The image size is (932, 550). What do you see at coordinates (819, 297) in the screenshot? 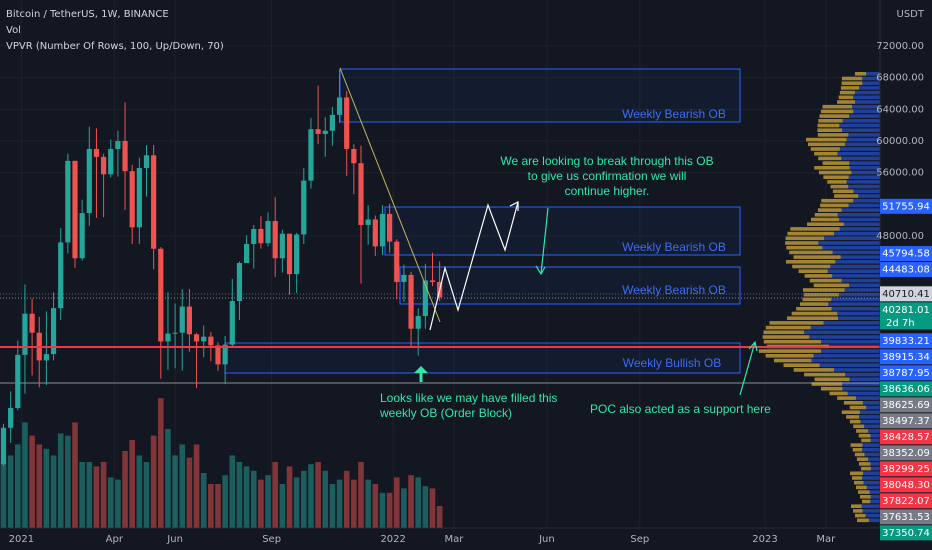
I see `volume-profile` at bounding box center [819, 297].